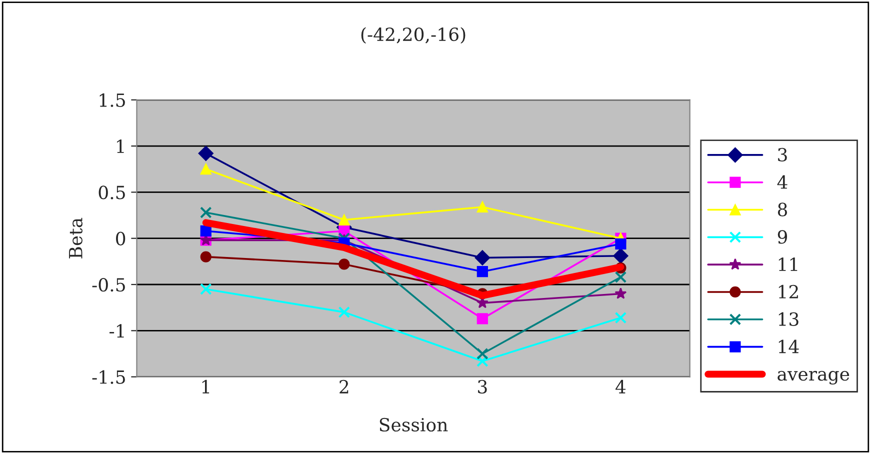  Describe the element at coordinates (782, 155) in the screenshot. I see `legend-label: 3` at that location.